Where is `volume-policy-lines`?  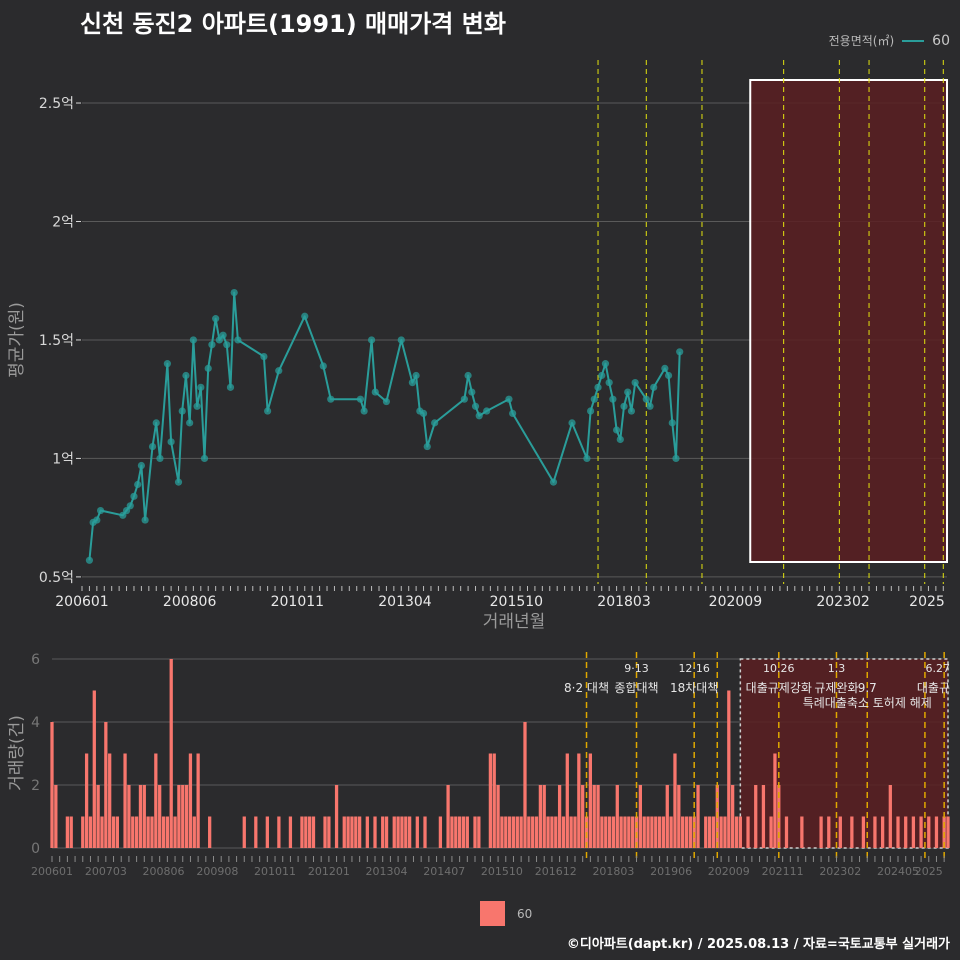
volume-policy-lines is located at coordinates (765, 755).